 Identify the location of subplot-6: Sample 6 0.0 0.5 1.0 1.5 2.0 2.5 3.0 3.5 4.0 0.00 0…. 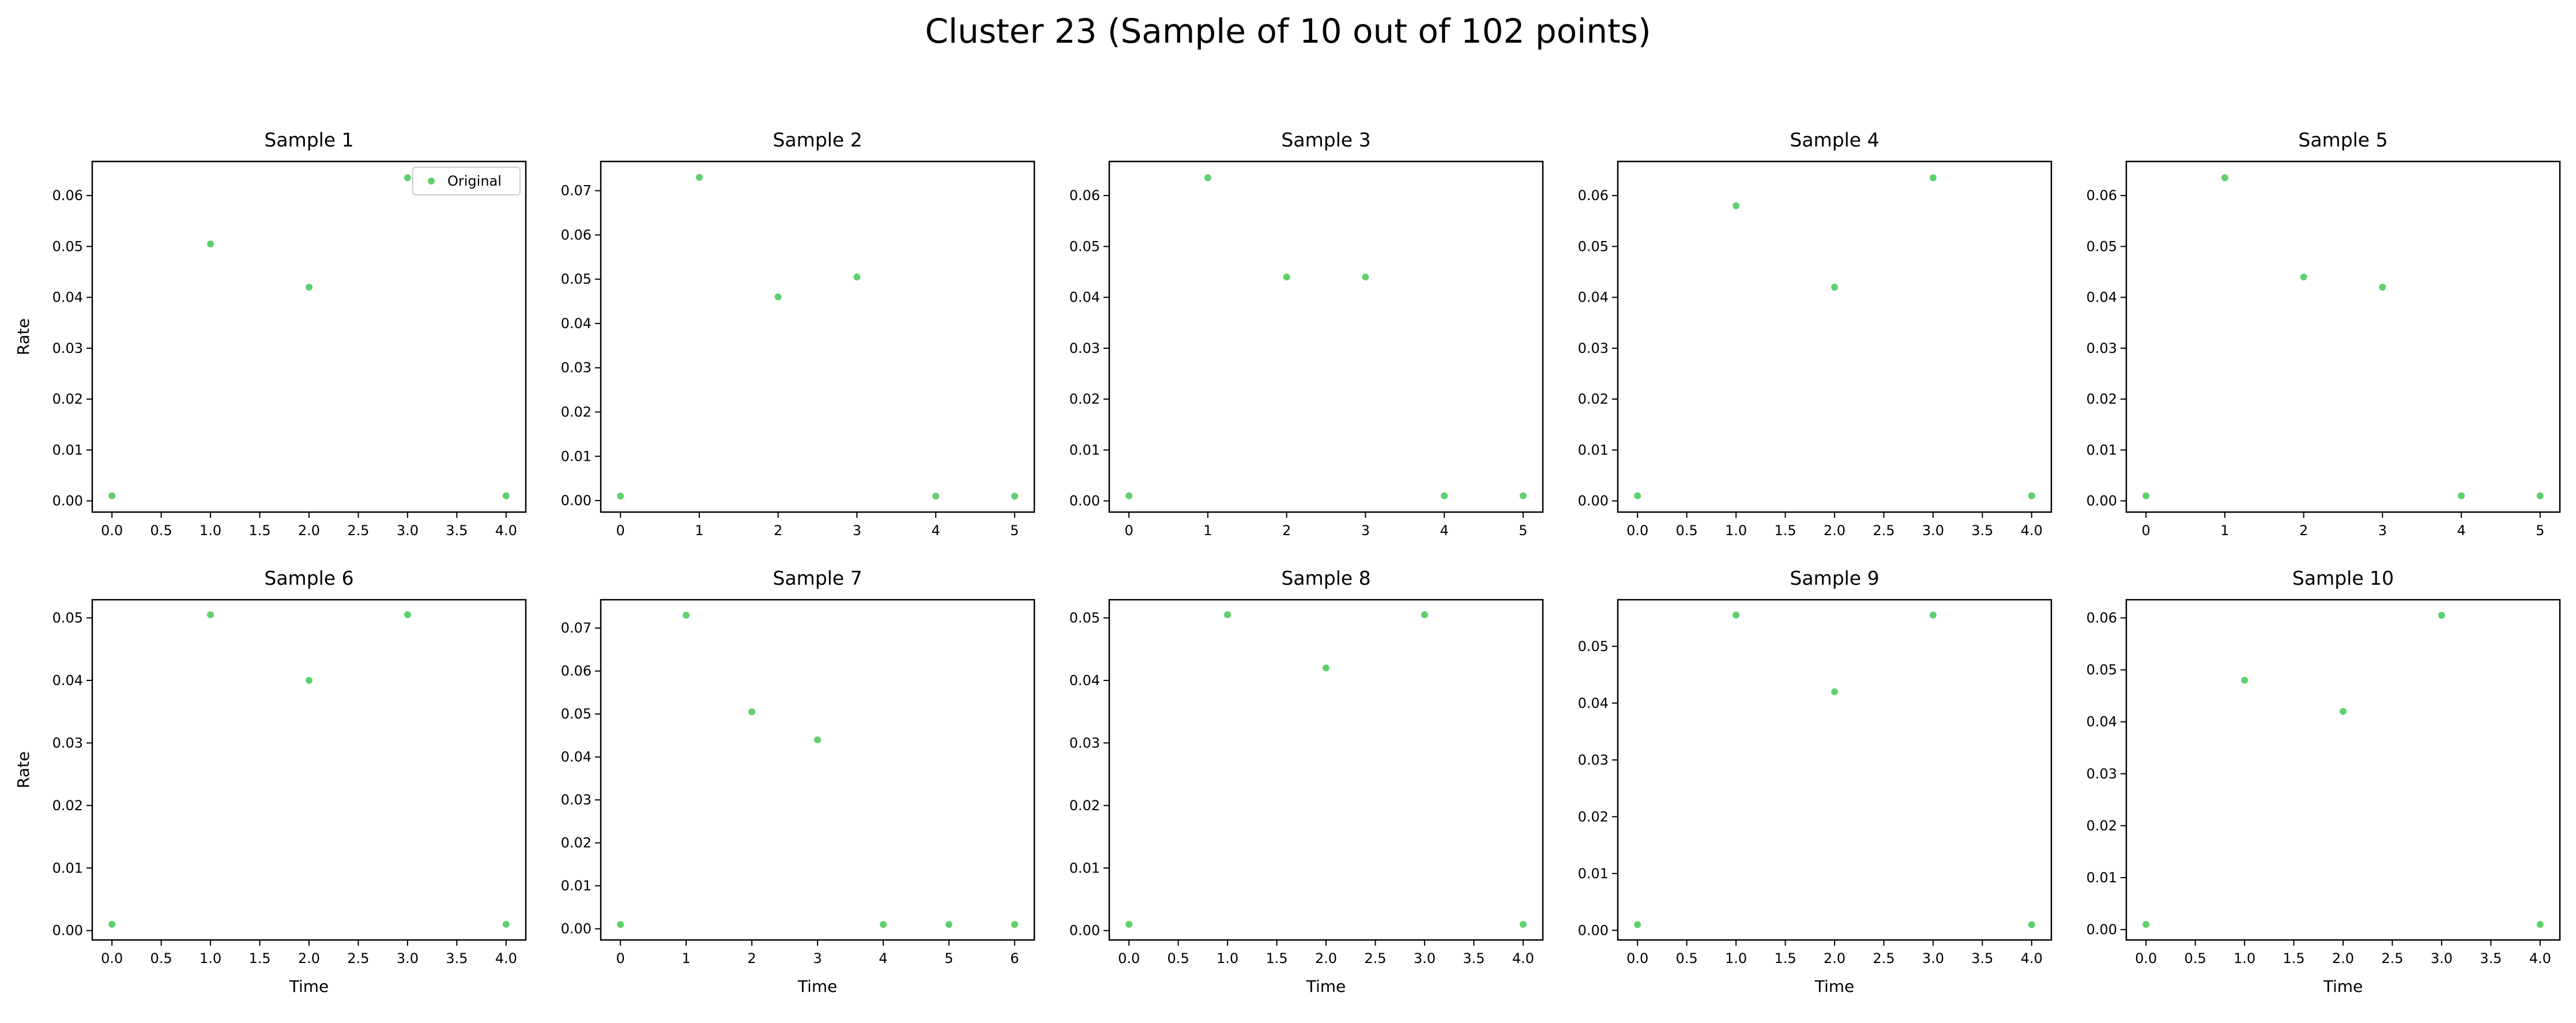
(270, 782).